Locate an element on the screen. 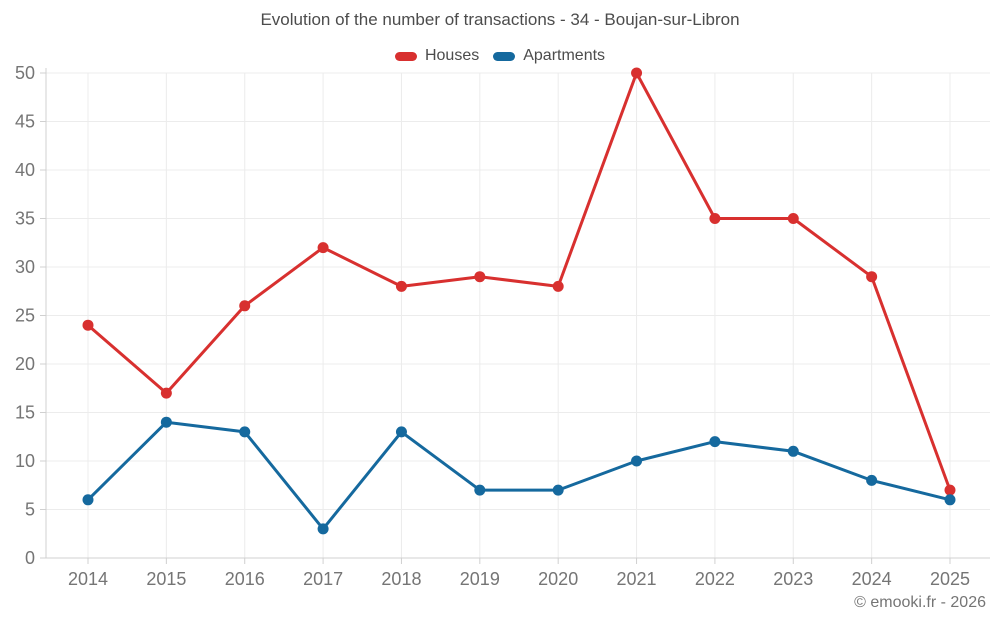 This screenshot has width=1000, height=625. y-tick-label: 0 is located at coordinates (30, 558).